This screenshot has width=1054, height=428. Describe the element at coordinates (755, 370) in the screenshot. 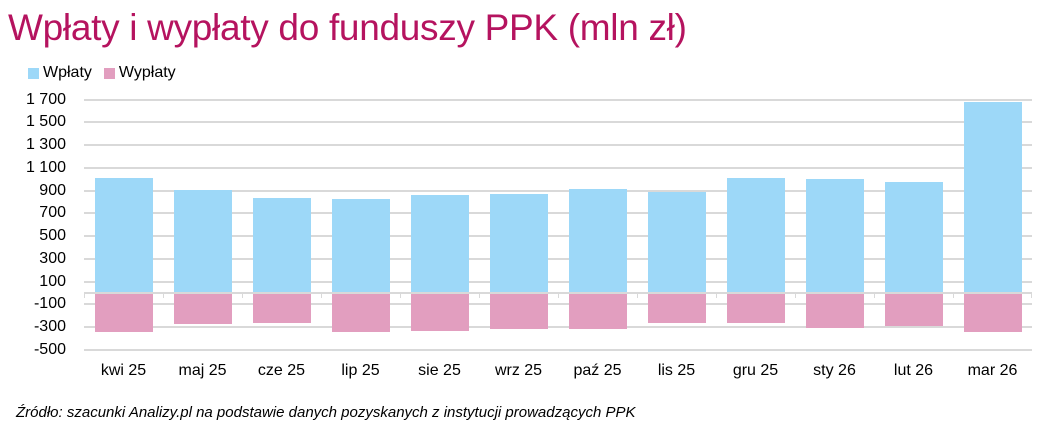

I see `x-tick-label: gru 25` at that location.